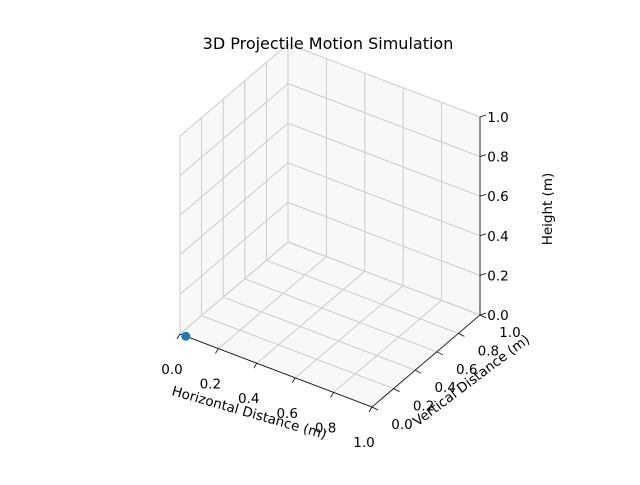  Describe the element at coordinates (363, 443) in the screenshot. I see `x-tick-label: 1.0` at that location.